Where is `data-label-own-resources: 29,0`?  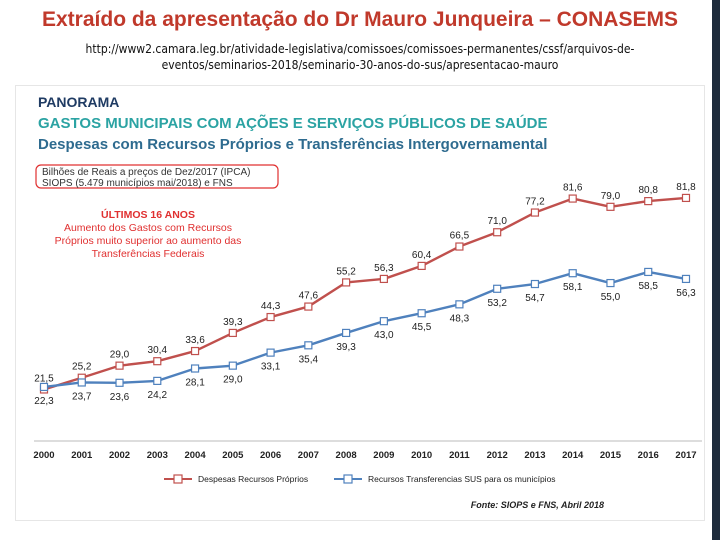 data-label-own-resources: 29,0 is located at coordinates (120, 355).